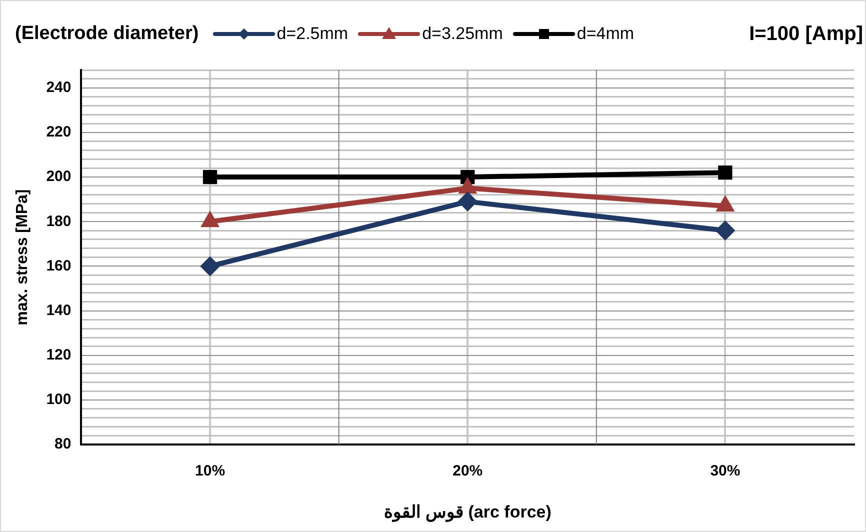 This screenshot has height=532, width=866. What do you see at coordinates (59, 87) in the screenshot?
I see `y-tick-label: 240` at bounding box center [59, 87].